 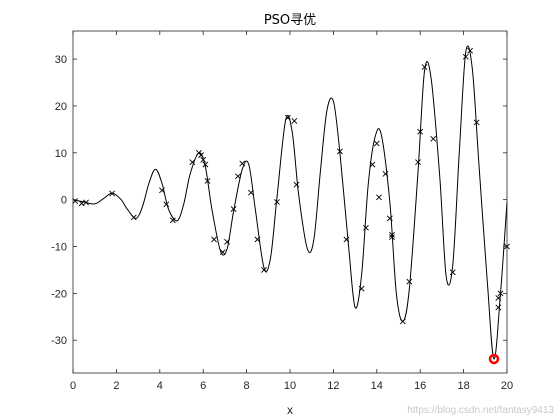 What do you see at coordinates (463, 386) in the screenshot?
I see `x-tick-label: 18` at bounding box center [463, 386].